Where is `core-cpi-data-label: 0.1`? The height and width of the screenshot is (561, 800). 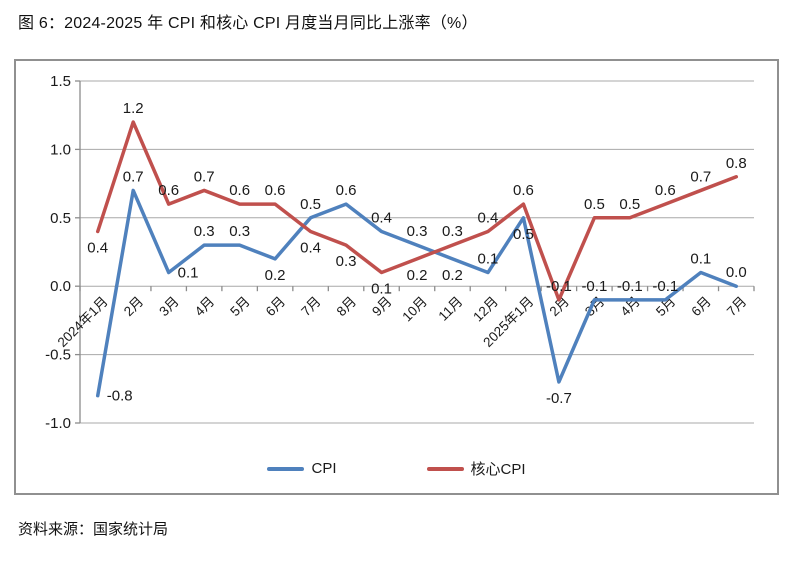
core-cpi-data-label: 0.1 is located at coordinates (381, 289).